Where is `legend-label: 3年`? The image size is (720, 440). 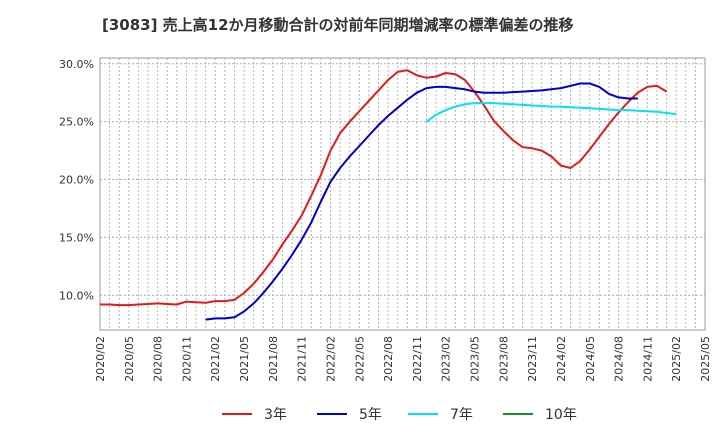 legend-label: 3年 is located at coordinates (275, 415).